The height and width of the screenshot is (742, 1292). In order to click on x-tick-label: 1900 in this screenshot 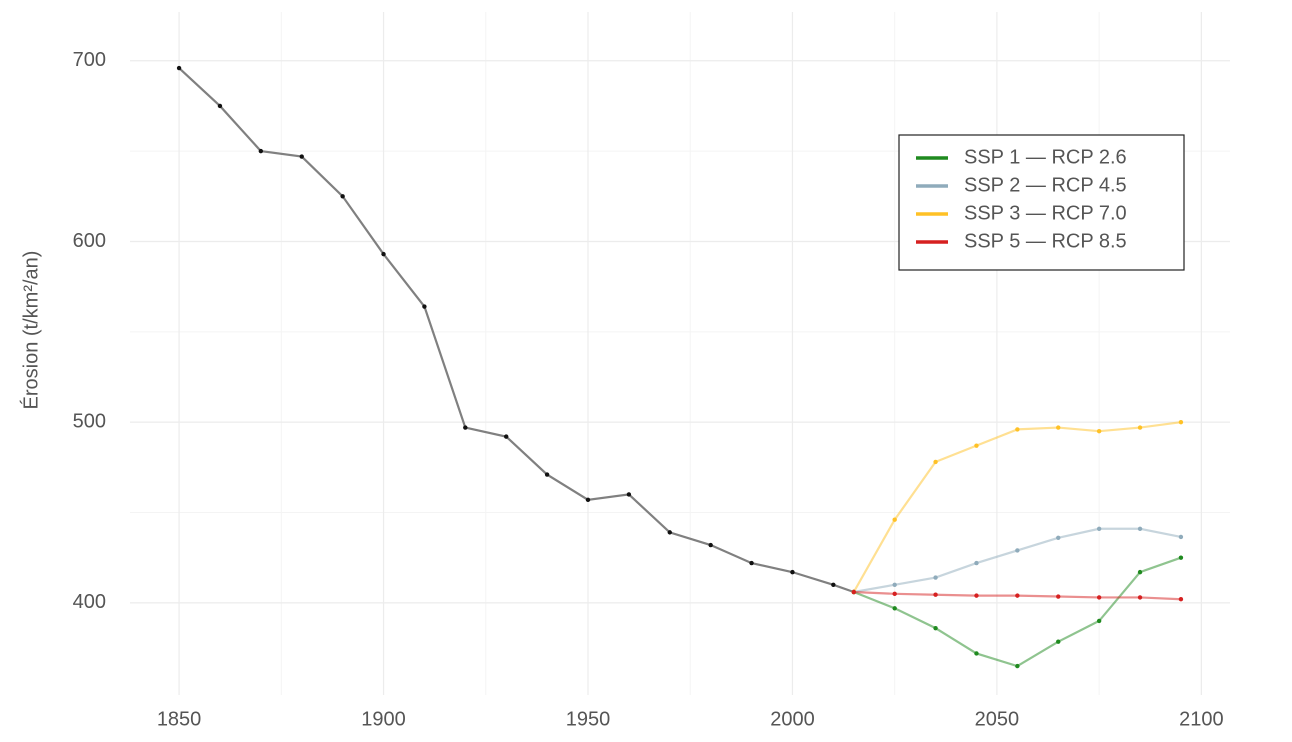, I will do `click(383, 719)`.